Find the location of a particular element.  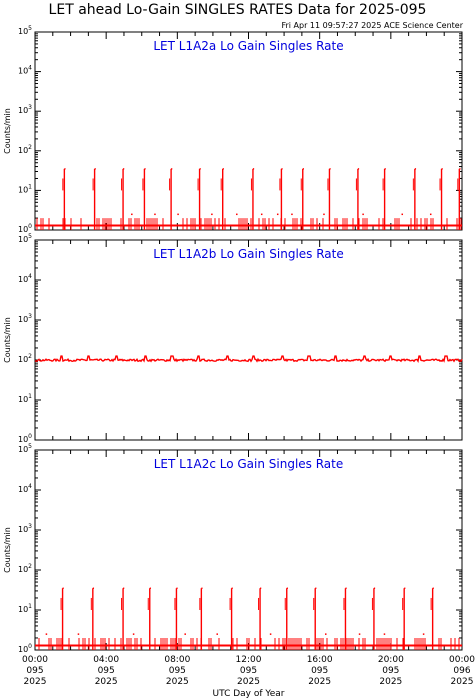

x-tick-label-time: 16:00 is located at coordinates (320, 660).